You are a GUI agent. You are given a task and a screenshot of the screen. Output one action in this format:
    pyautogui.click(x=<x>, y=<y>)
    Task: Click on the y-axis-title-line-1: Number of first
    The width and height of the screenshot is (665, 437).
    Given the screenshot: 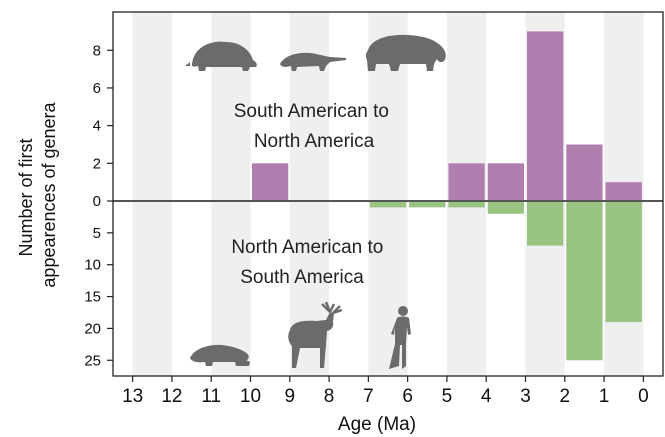 What is the action you would take?
    pyautogui.click(x=26, y=197)
    